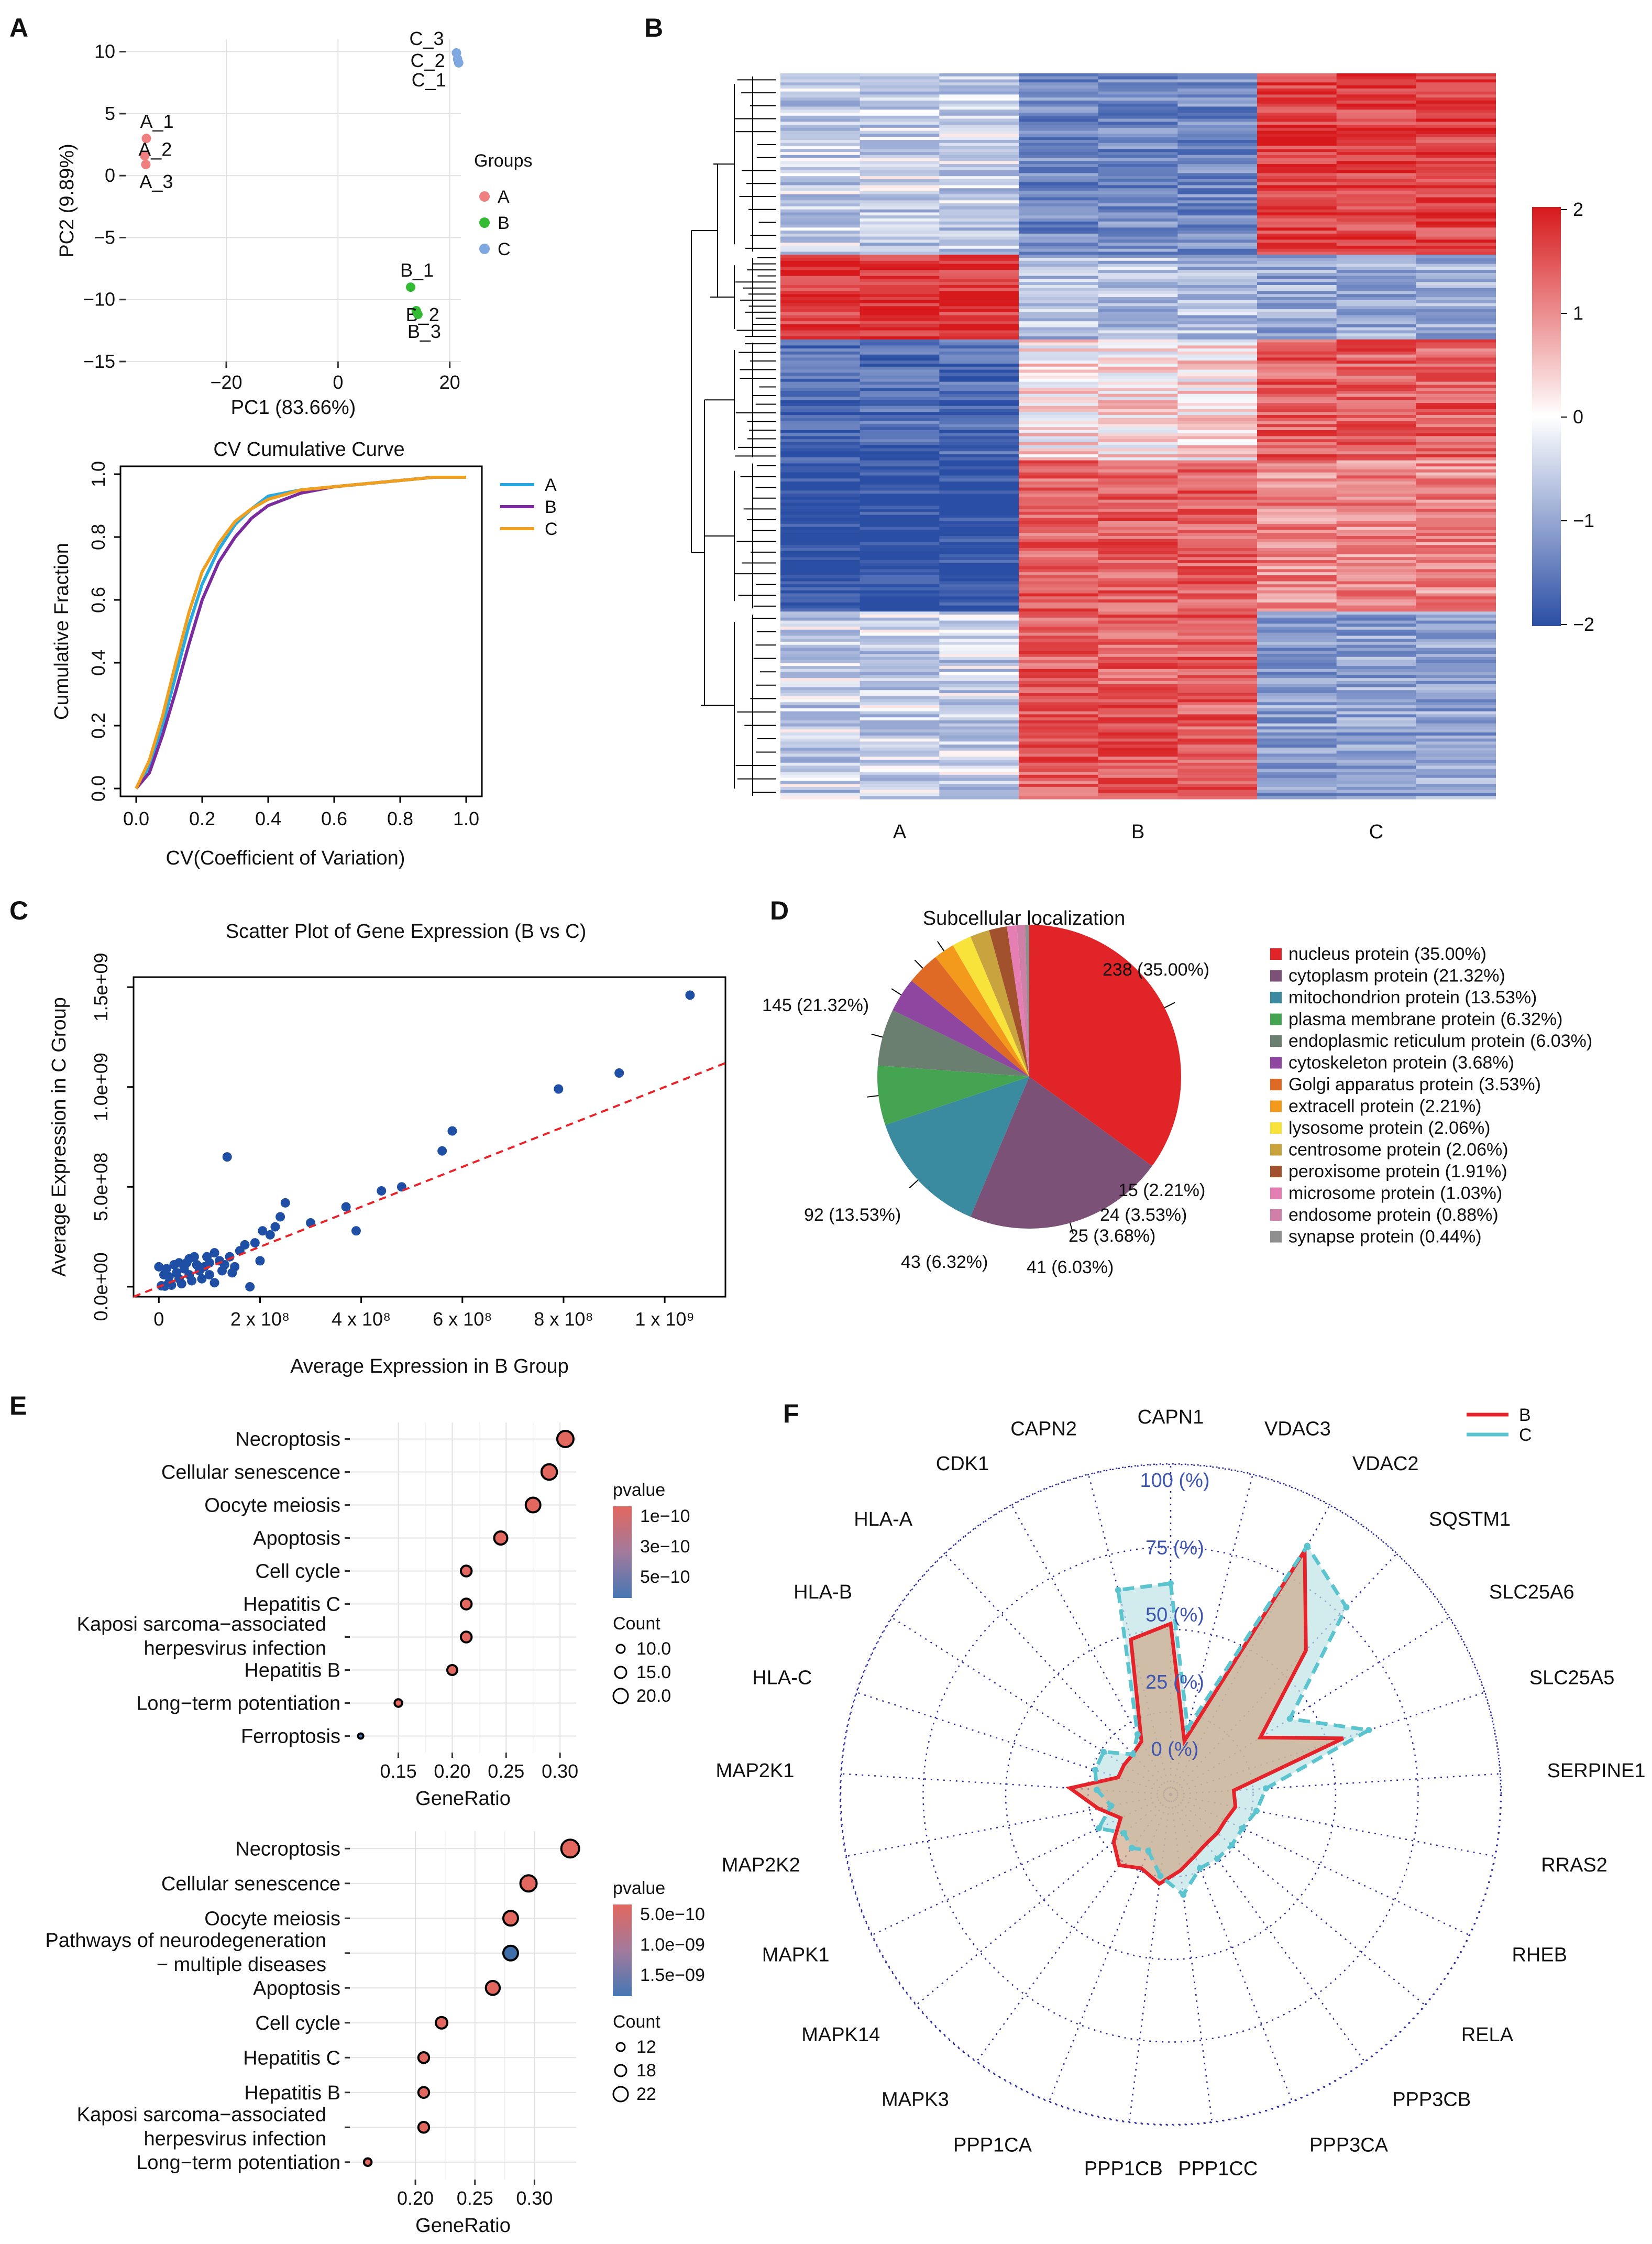 The height and width of the screenshot is (2244, 1652). What do you see at coordinates (1349, 2145) in the screenshot?
I see `radar-axis-label: PPP3CA` at bounding box center [1349, 2145].